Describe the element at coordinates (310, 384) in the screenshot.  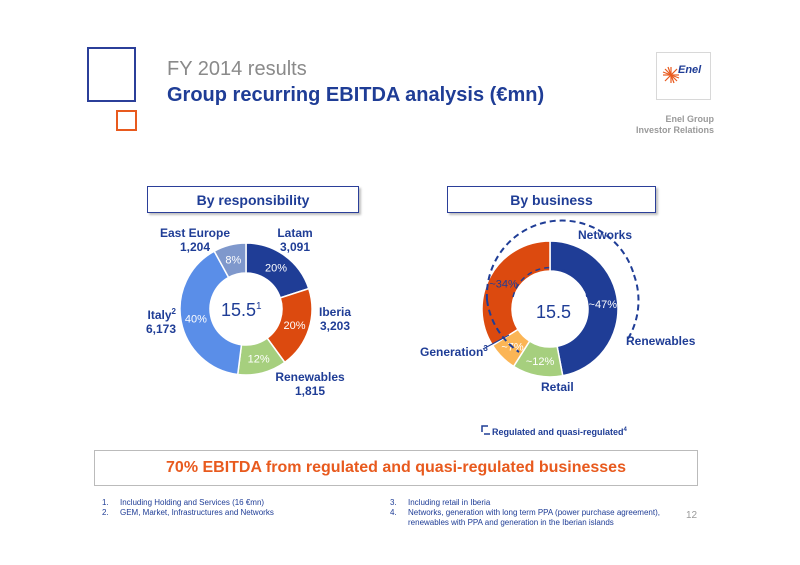
I see `label-renewables-left: Renewables 1,815` at that location.